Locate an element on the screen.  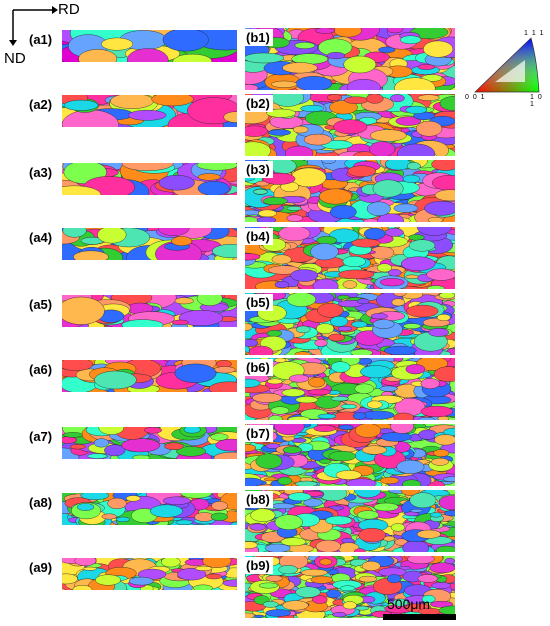
ebsd-map-b1 is located at coordinates (350, 59).